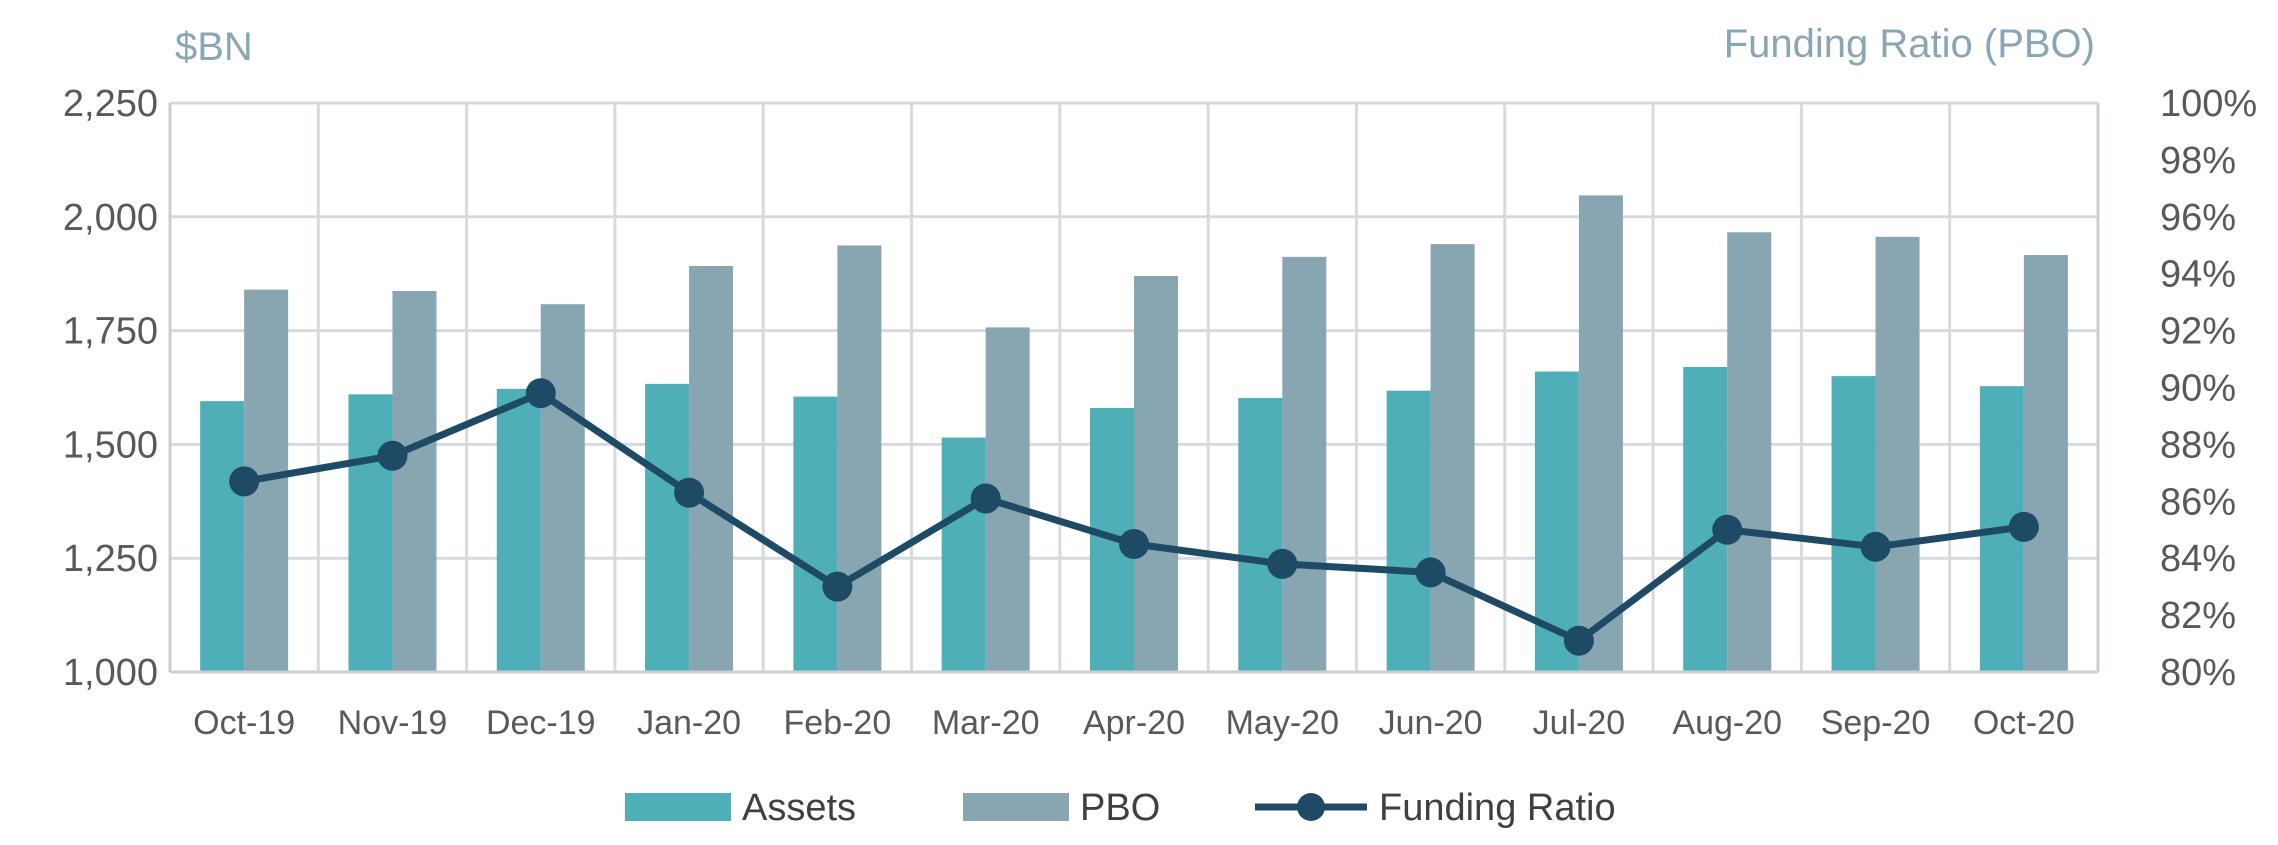 The width and height of the screenshot is (2278, 845). I want to click on left-axis-tick-label: 1,750, so click(110, 332).